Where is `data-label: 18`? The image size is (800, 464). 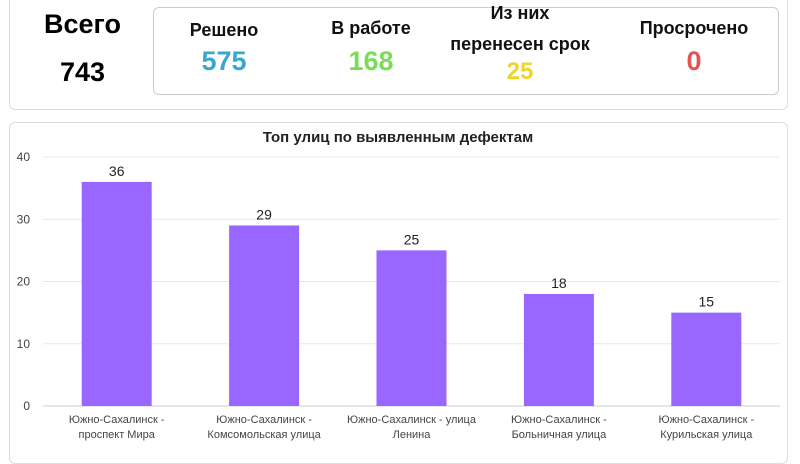 data-label: 18 is located at coordinates (559, 283).